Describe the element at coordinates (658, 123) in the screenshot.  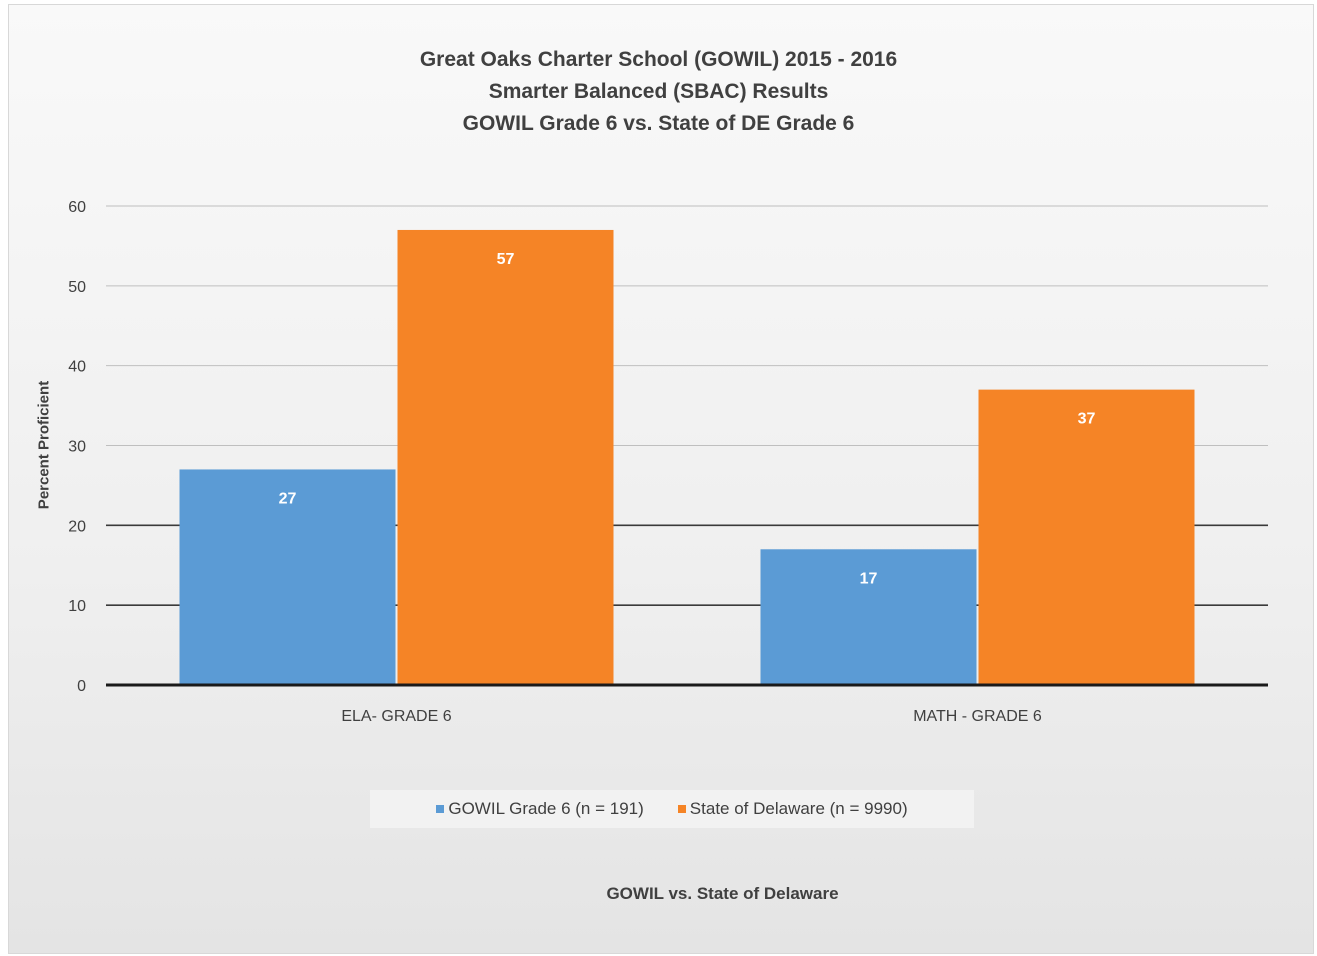
I see `chart-title-line-3: GOWIL Grade 6 vs. State of DE Grade 6` at that location.